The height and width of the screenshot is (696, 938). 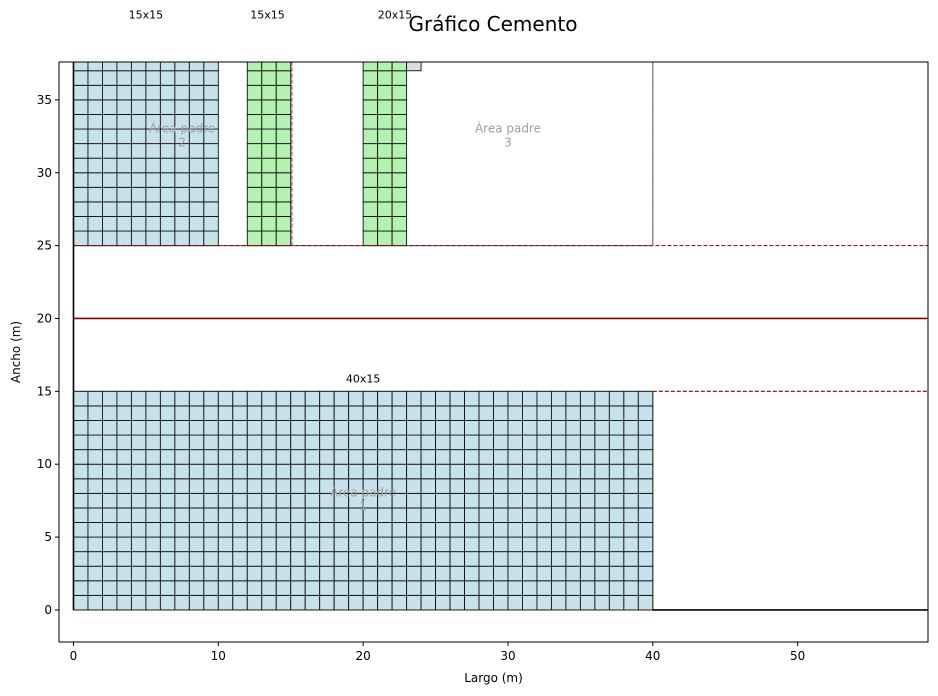 What do you see at coordinates (493, 24) in the screenshot?
I see `chart-title: Gráfico Cemento` at bounding box center [493, 24].